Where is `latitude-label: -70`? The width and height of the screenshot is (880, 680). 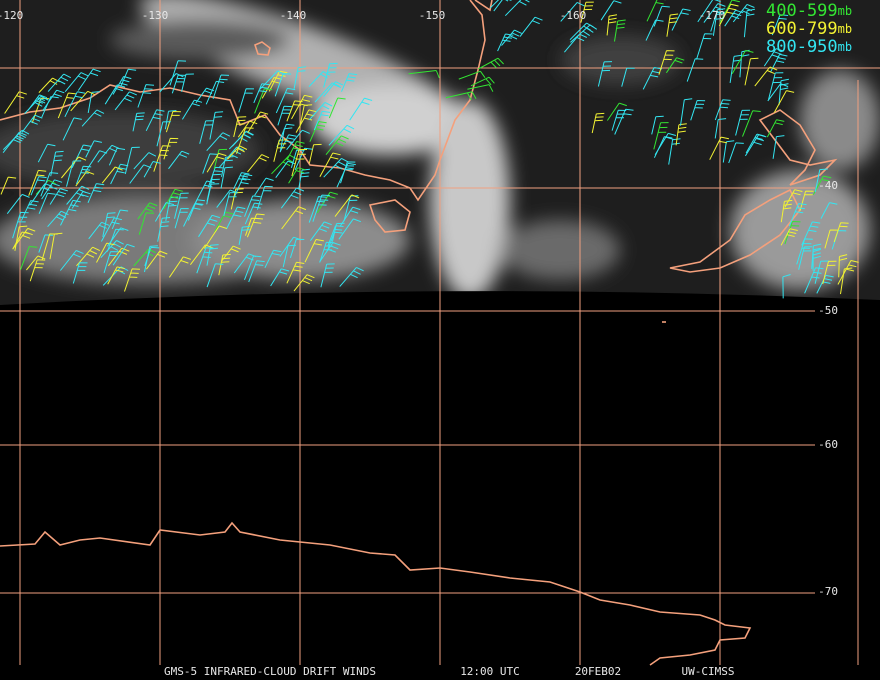
latitude-label: -70 is located at coordinates (828, 591).